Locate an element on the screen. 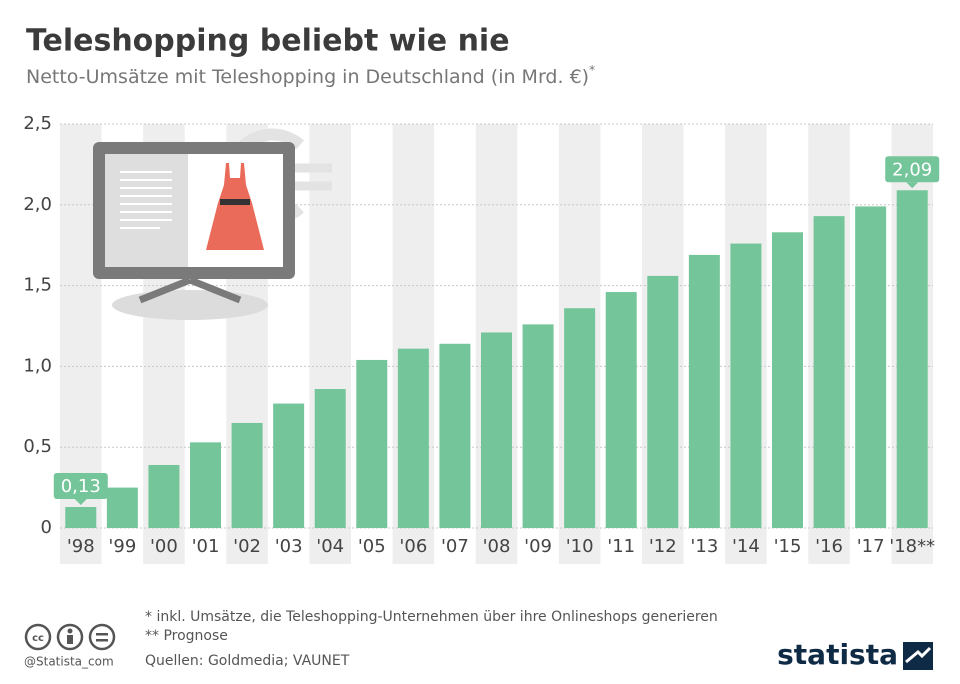 The height and width of the screenshot is (684, 960). x-tick-label: '09 is located at coordinates (538, 546).